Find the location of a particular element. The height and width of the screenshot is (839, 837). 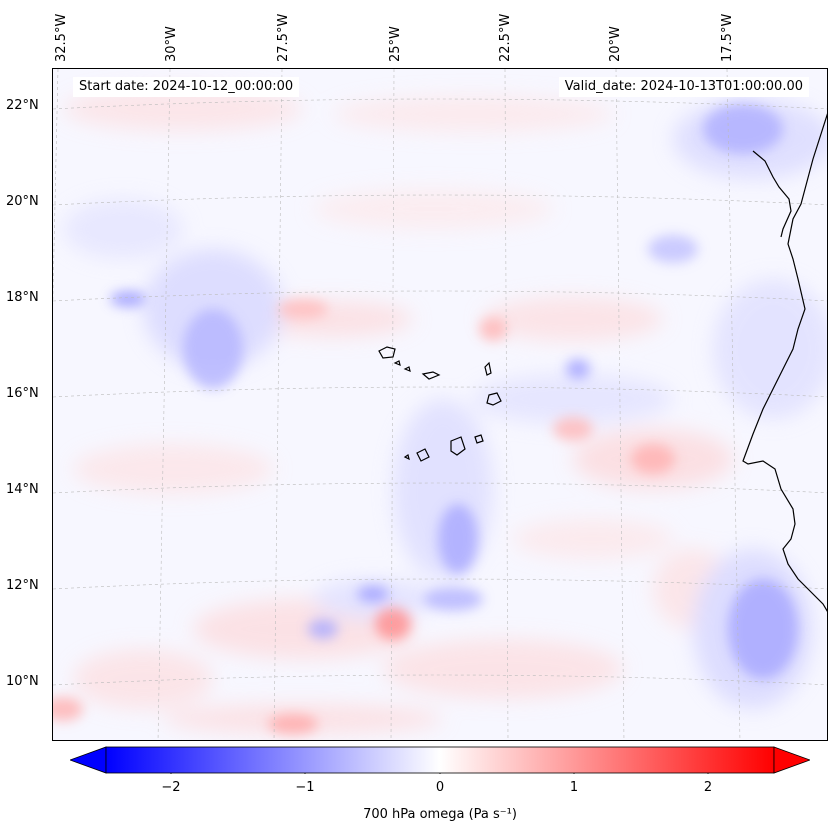

lat-label-18n: 18°N is located at coordinates (22, 297).